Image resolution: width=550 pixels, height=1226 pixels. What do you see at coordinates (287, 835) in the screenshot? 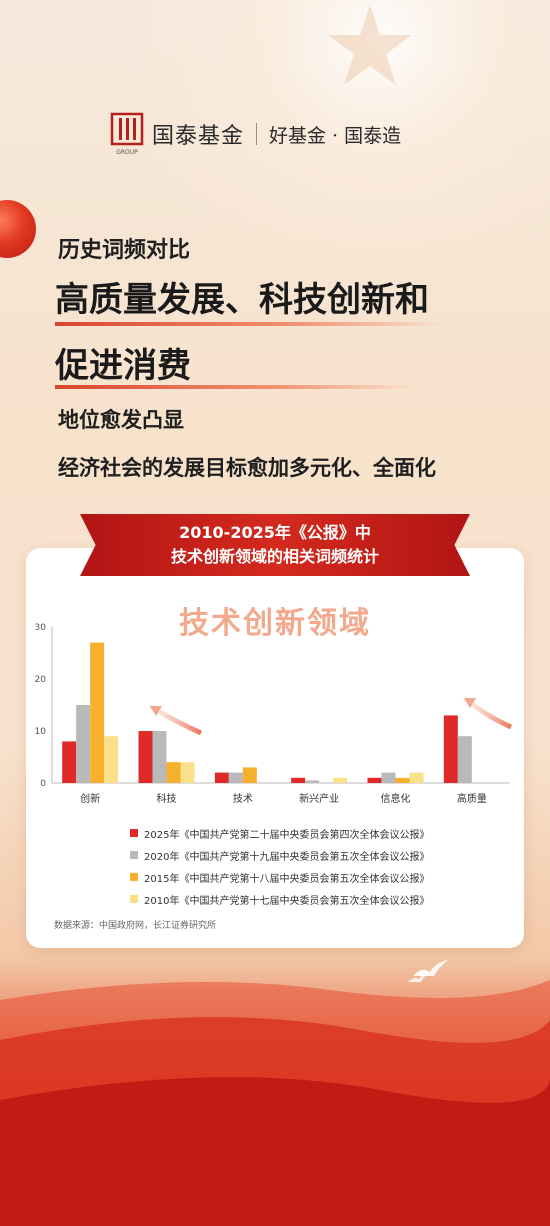
I see `legend-label: 2025年《中国共产党第二十届中央委员会第四次全体会议公报》` at bounding box center [287, 835].